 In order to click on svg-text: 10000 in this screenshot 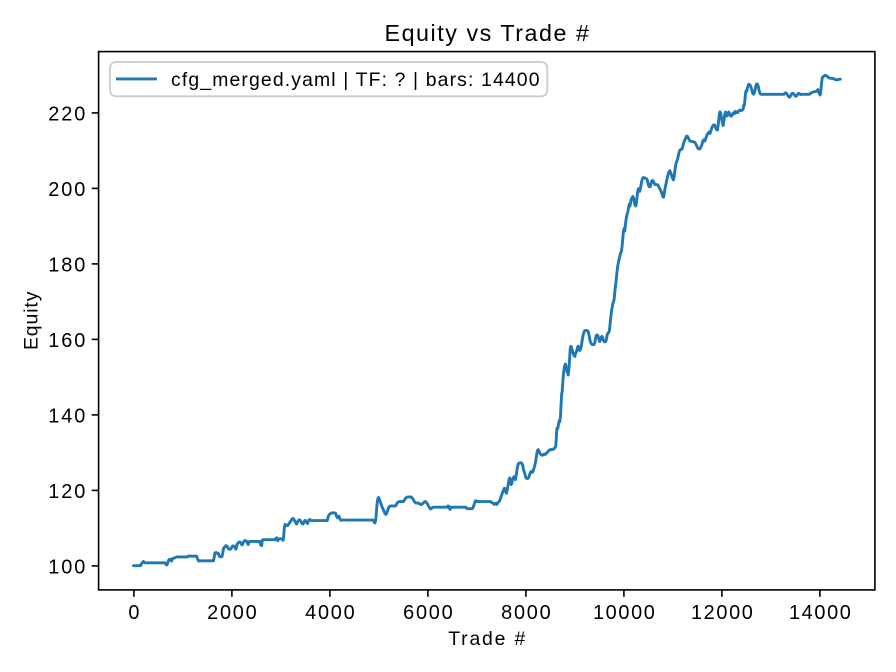, I will do `click(624, 613)`.